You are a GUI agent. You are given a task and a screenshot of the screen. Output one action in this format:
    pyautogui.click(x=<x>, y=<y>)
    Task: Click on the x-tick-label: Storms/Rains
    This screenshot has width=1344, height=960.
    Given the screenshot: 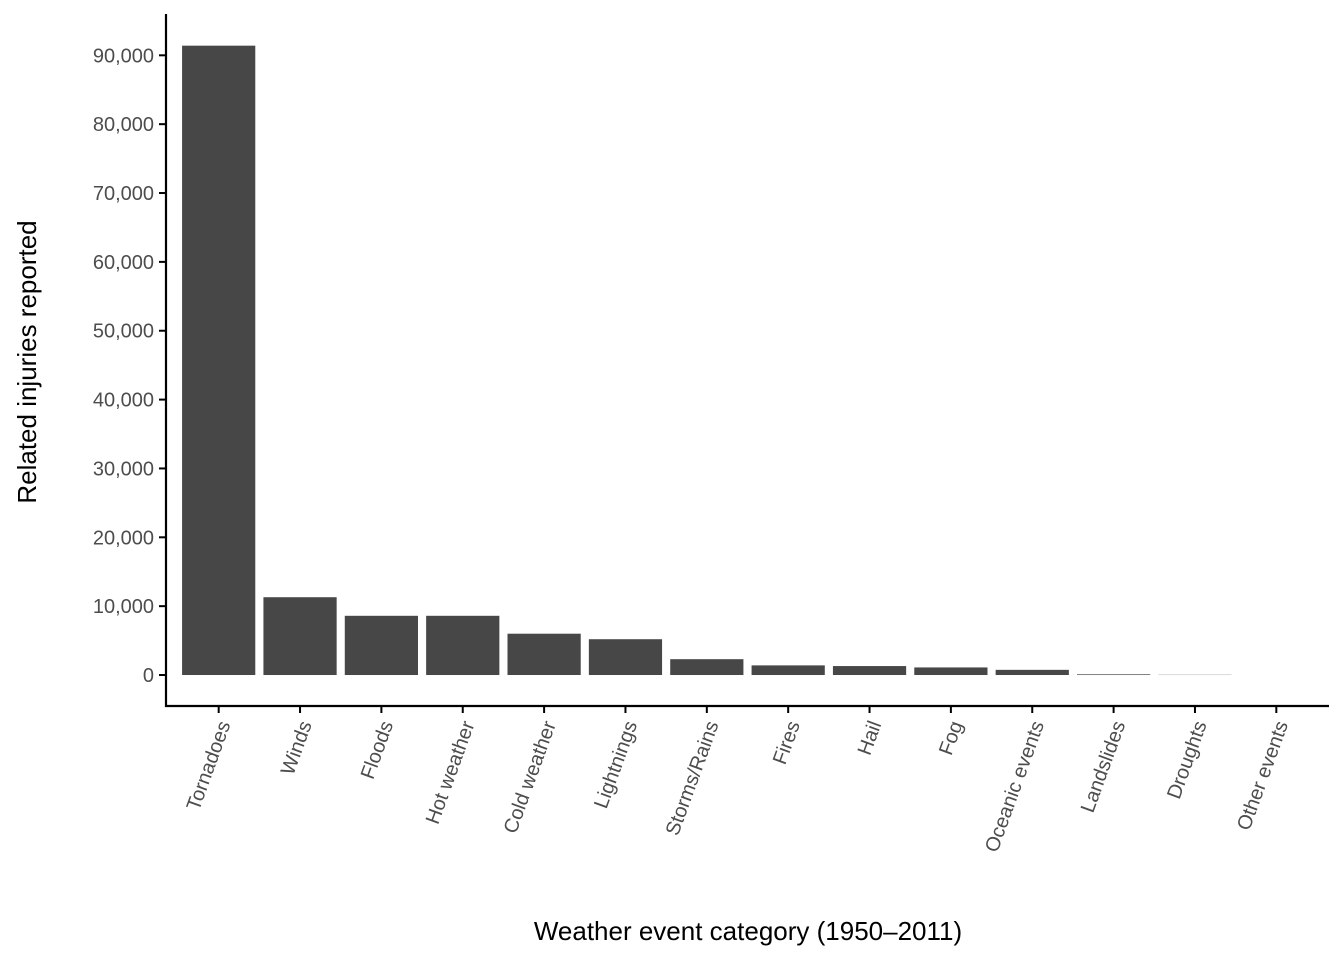 What is the action you would take?
    pyautogui.click(x=693, y=778)
    